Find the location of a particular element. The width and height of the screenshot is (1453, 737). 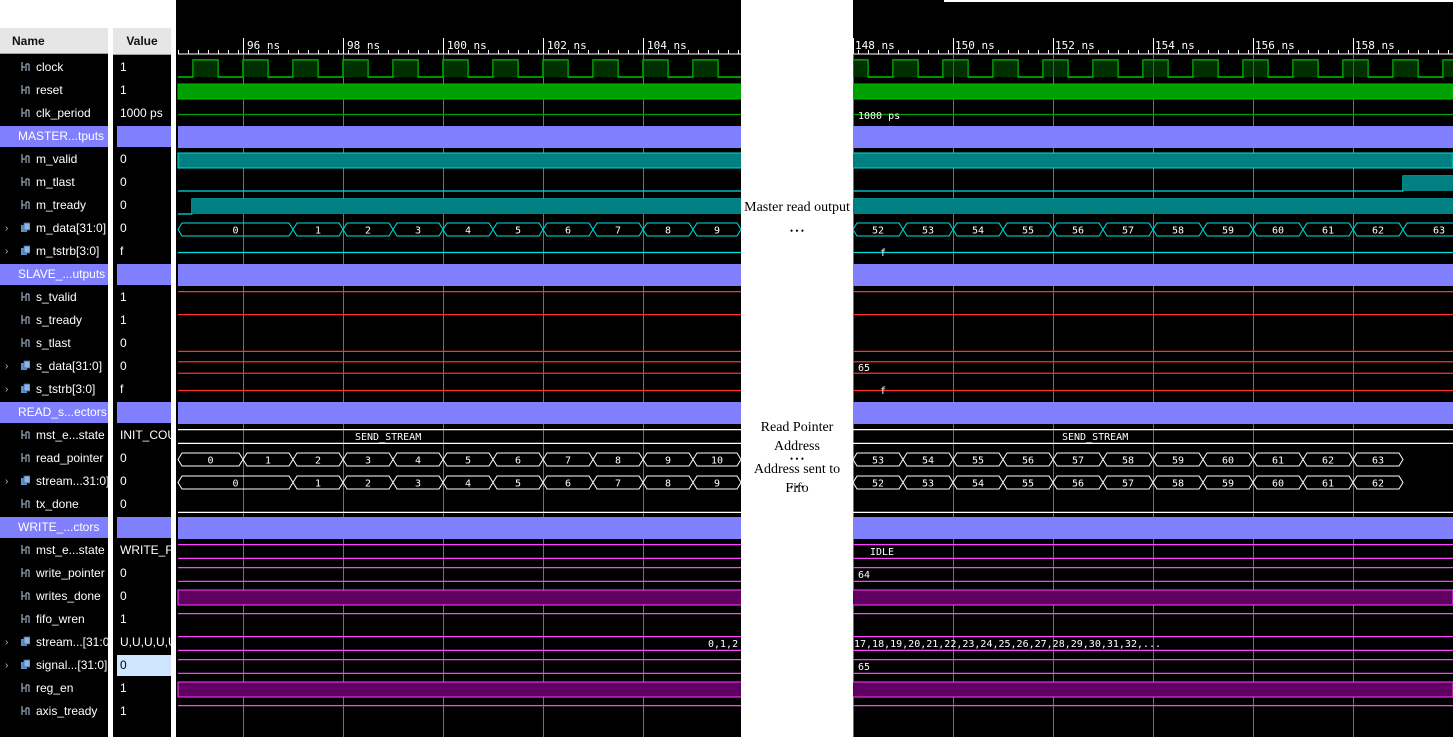

signal-row-13: › s_data[31:0] is located at coordinates (54, 366).